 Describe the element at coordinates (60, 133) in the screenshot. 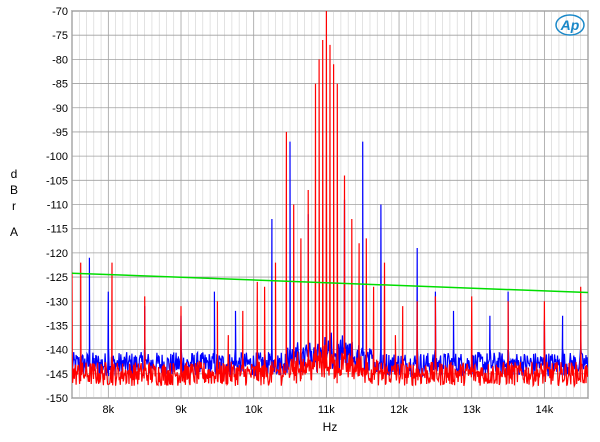

I see `y-tick-label: -95` at that location.